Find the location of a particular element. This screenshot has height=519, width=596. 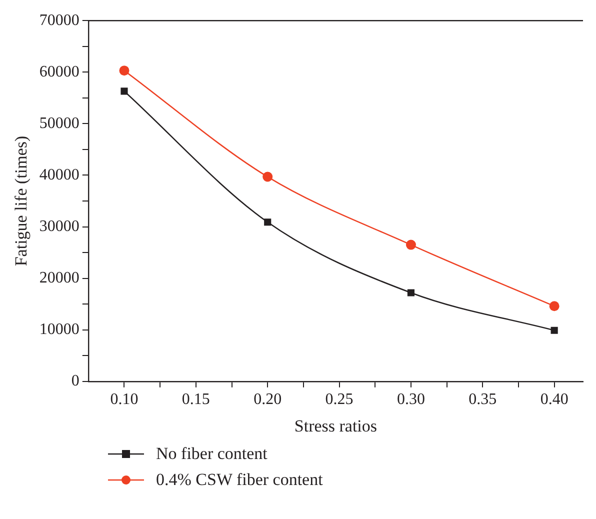

y-tick-label: 50000 is located at coordinates (59, 123).